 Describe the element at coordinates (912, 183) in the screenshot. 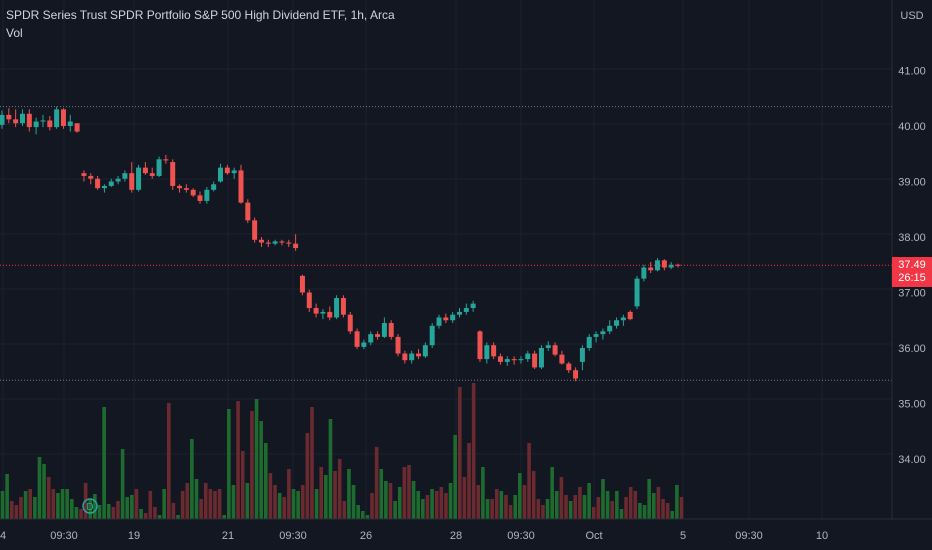

I see `price-tick-label: 39.00` at that location.